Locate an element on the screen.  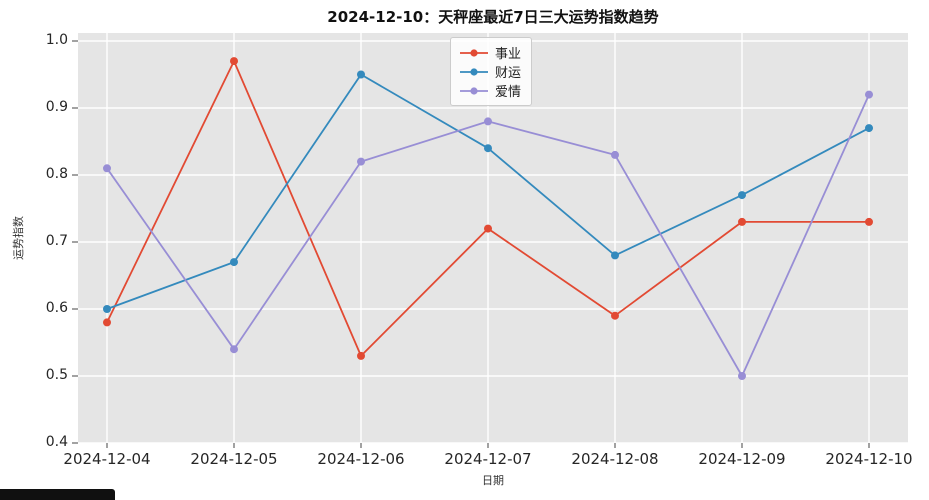
taskbar-fragment is located at coordinates (57, 494).